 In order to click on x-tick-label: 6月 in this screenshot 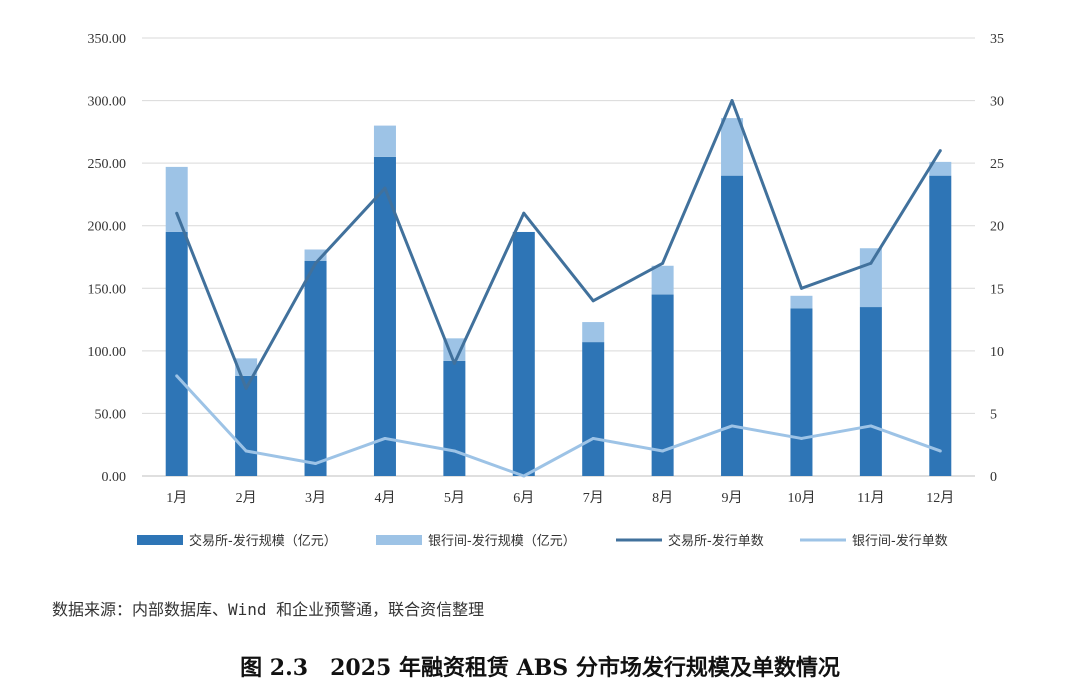, I will do `click(523, 498)`.